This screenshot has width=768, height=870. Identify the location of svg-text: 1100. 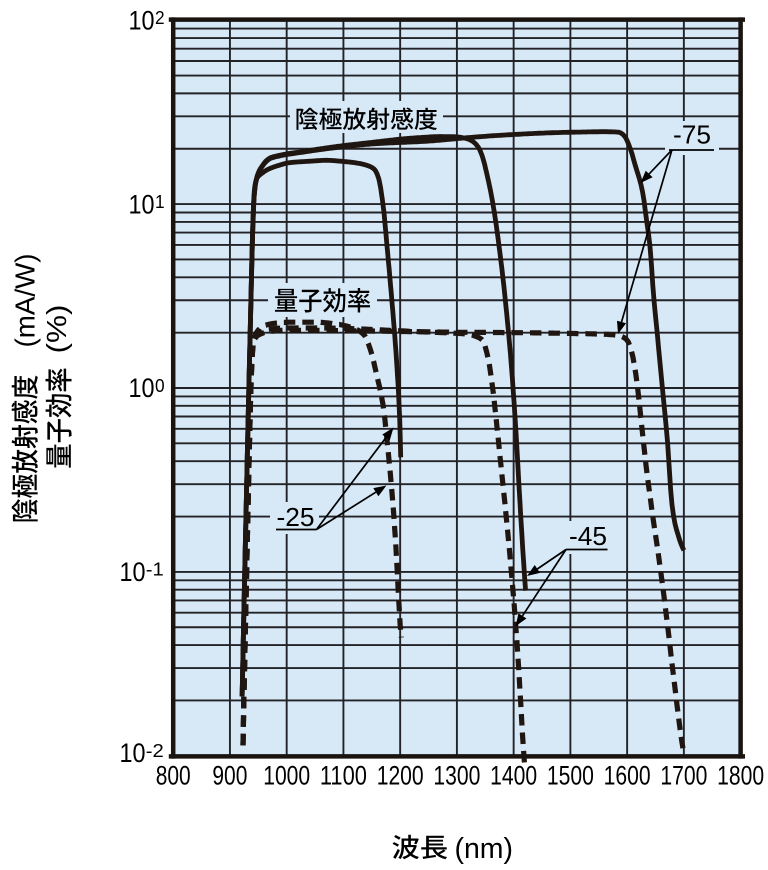
(343, 776).